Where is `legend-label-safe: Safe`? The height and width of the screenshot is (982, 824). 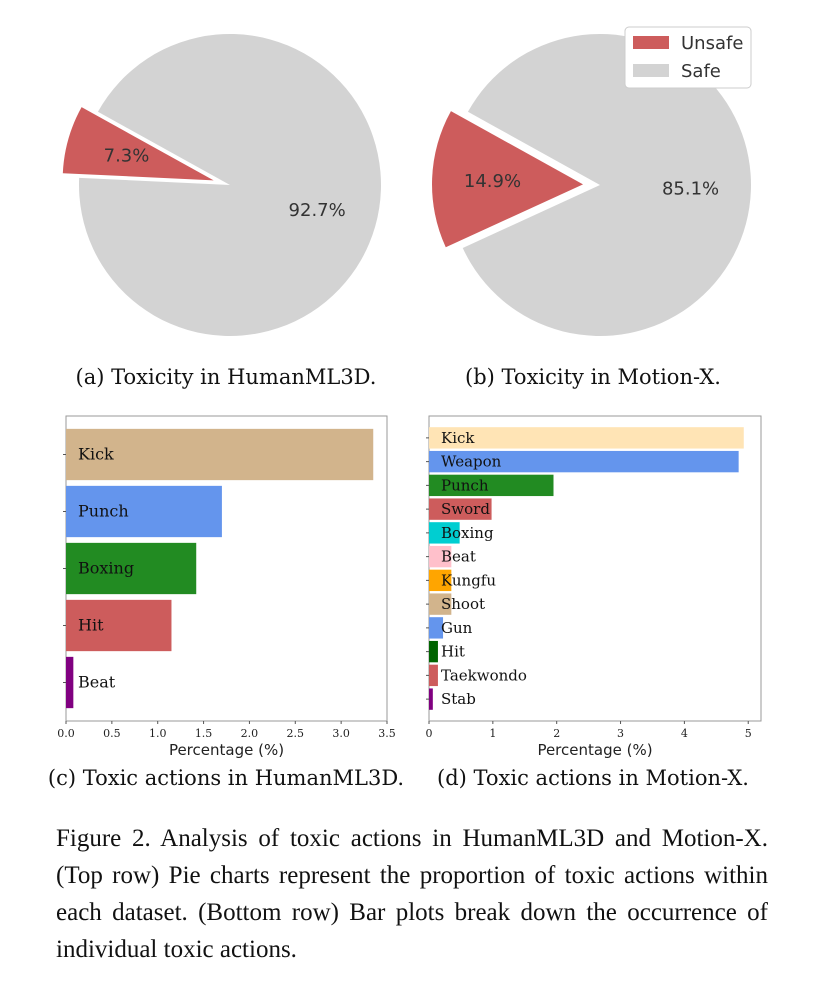 legend-label-safe: Safe is located at coordinates (701, 71).